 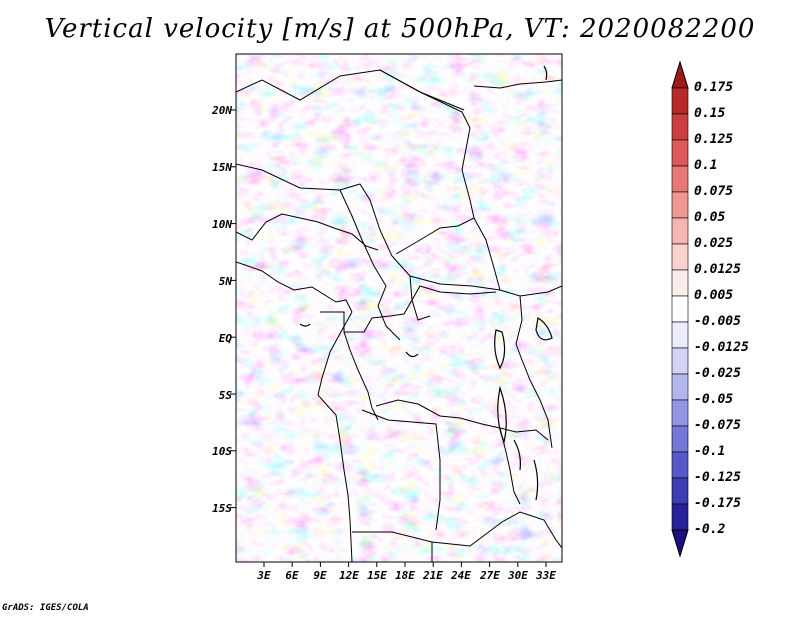 What do you see at coordinates (264, 575) in the screenshot?
I see `lon-label-3e: 3E` at bounding box center [264, 575].